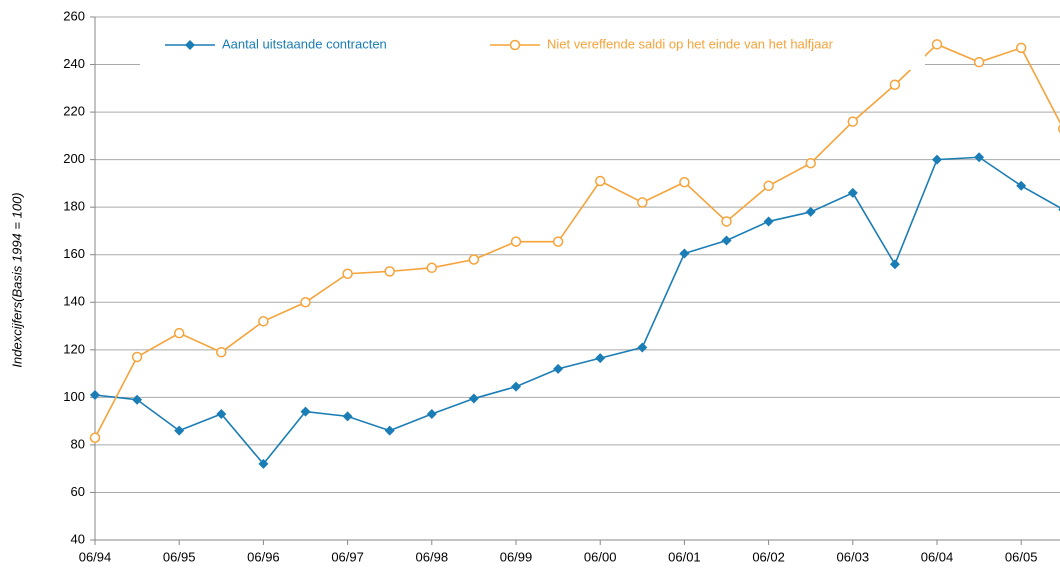 Image resolution: width=1060 pixels, height=573 pixels. I want to click on x-tick-label: 06/04, so click(937, 556).